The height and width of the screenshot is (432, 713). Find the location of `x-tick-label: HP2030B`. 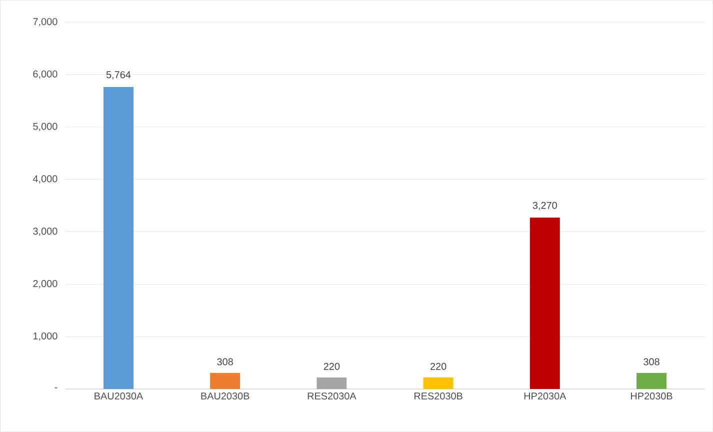

x-tick-label: HP2030B is located at coordinates (651, 396).